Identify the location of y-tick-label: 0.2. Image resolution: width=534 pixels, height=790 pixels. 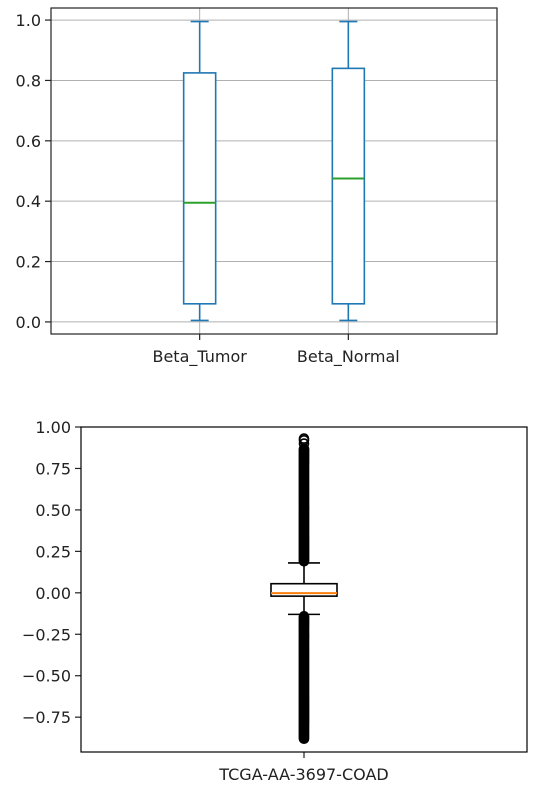
(28, 262).